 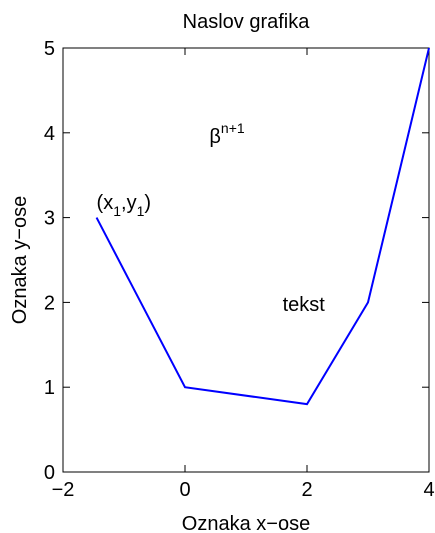 What do you see at coordinates (304, 305) in the screenshot?
I see `annotation-text: tekst` at bounding box center [304, 305].